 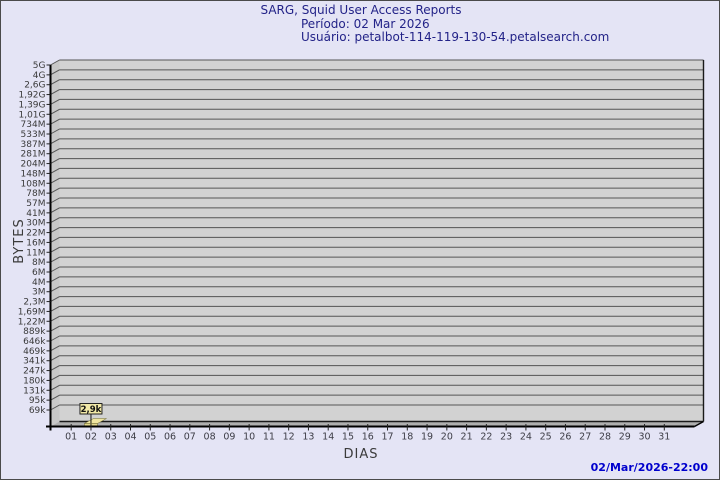 What do you see at coordinates (377, 424) in the screenshot?
I see `chart-floor` at bounding box center [377, 424].